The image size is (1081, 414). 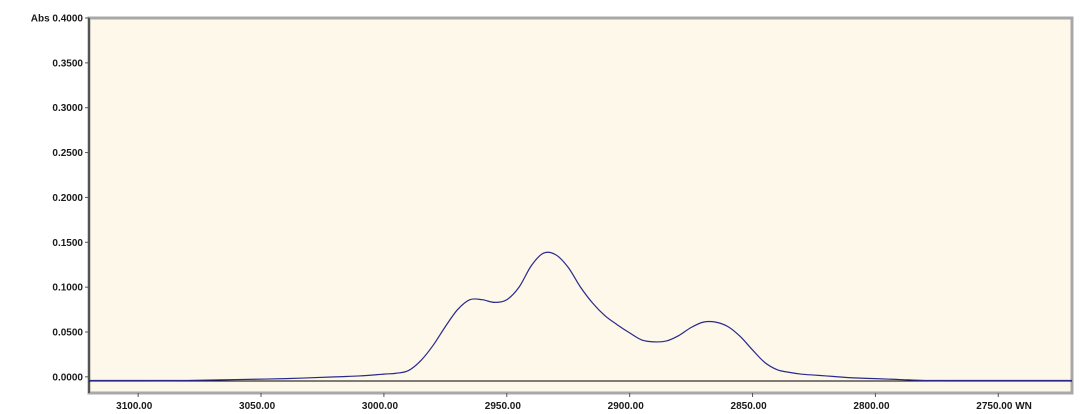 What do you see at coordinates (380, 406) in the screenshot?
I see `x-tick-label: 3000.00` at bounding box center [380, 406].